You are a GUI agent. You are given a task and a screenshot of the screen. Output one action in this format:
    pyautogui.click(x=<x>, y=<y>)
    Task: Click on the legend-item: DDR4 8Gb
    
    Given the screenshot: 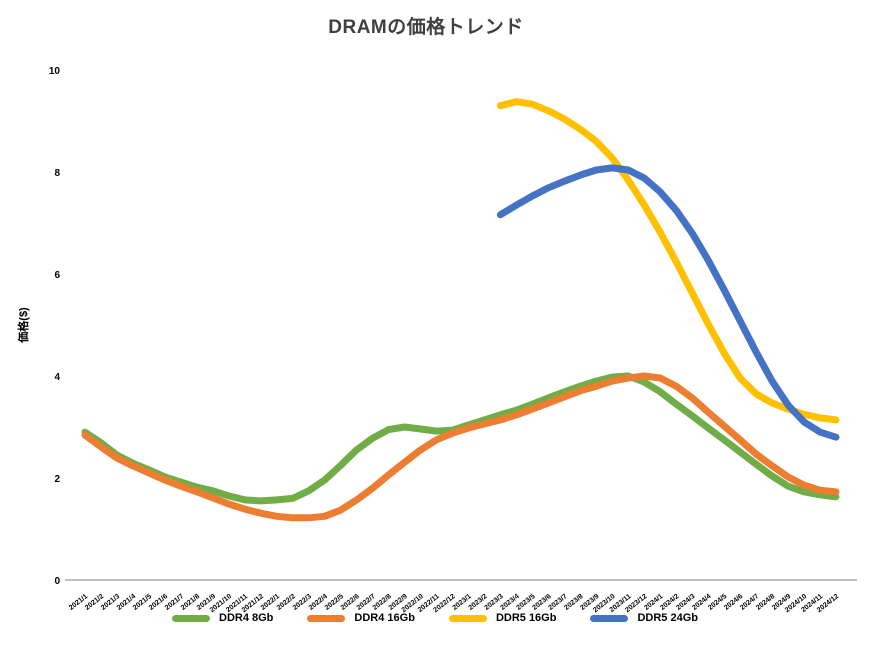 What is the action you would take?
    pyautogui.click(x=222, y=618)
    